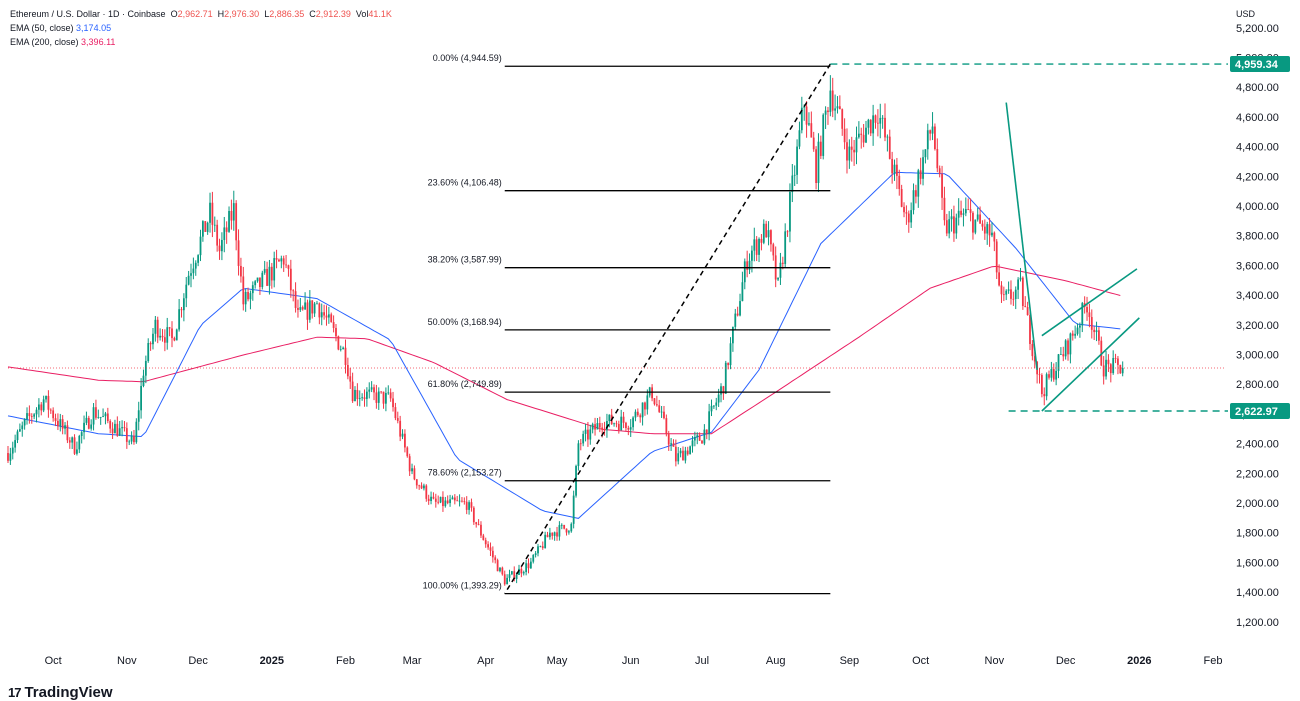  What do you see at coordinates (1257, 118) in the screenshot?
I see `y-tick-label: 4,600.00` at bounding box center [1257, 118].